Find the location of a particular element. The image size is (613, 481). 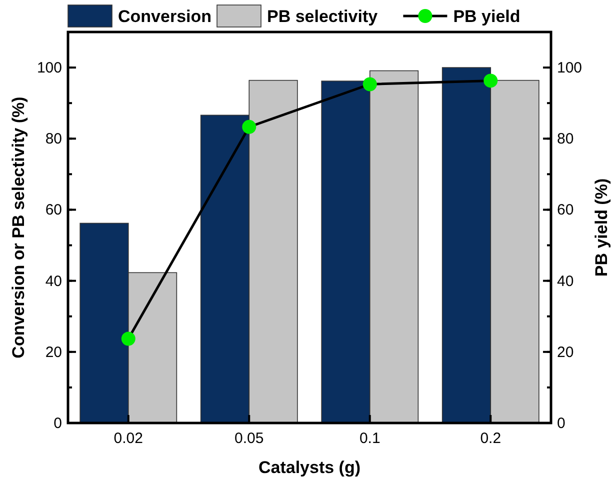

legend-label: Conversion is located at coordinates (165, 16).